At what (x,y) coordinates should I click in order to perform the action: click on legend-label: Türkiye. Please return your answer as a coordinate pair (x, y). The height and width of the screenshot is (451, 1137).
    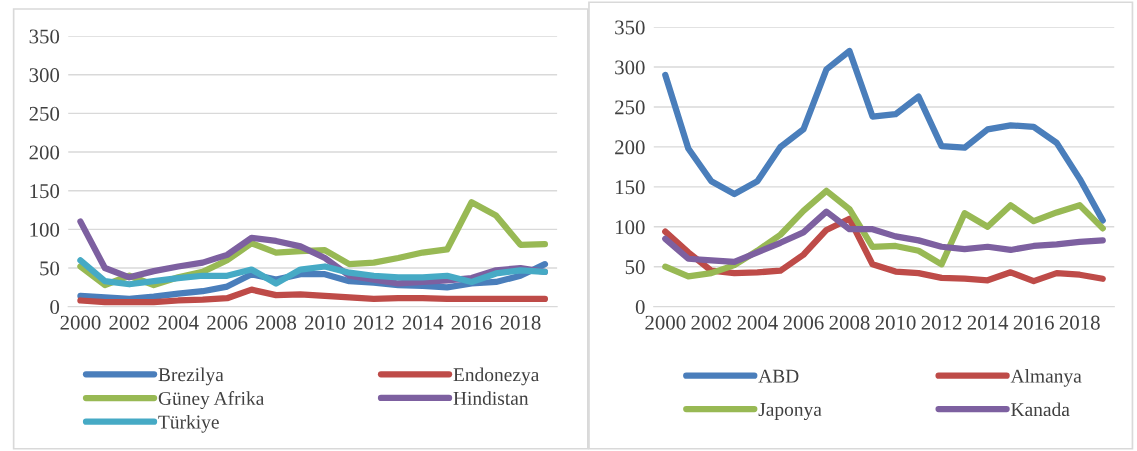
    Looking at the image, I should click on (188, 423).